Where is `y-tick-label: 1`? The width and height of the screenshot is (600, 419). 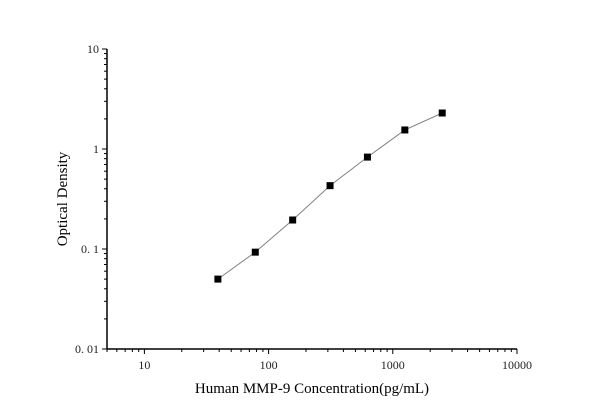
y-tick-label: 1 is located at coordinates (96, 149).